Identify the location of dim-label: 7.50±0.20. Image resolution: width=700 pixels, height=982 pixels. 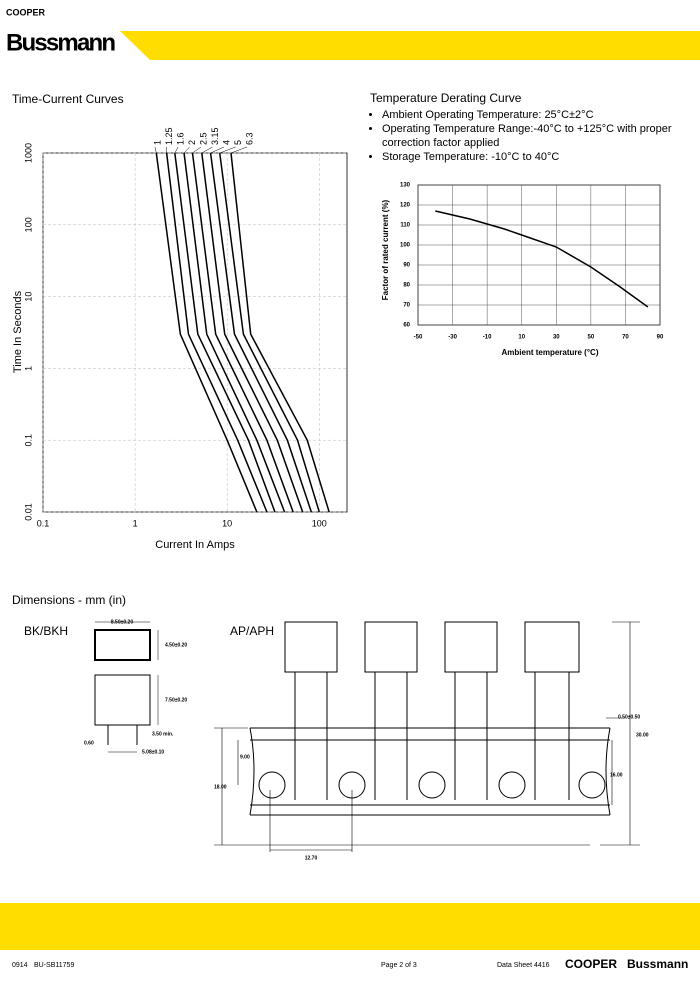
(176, 700).